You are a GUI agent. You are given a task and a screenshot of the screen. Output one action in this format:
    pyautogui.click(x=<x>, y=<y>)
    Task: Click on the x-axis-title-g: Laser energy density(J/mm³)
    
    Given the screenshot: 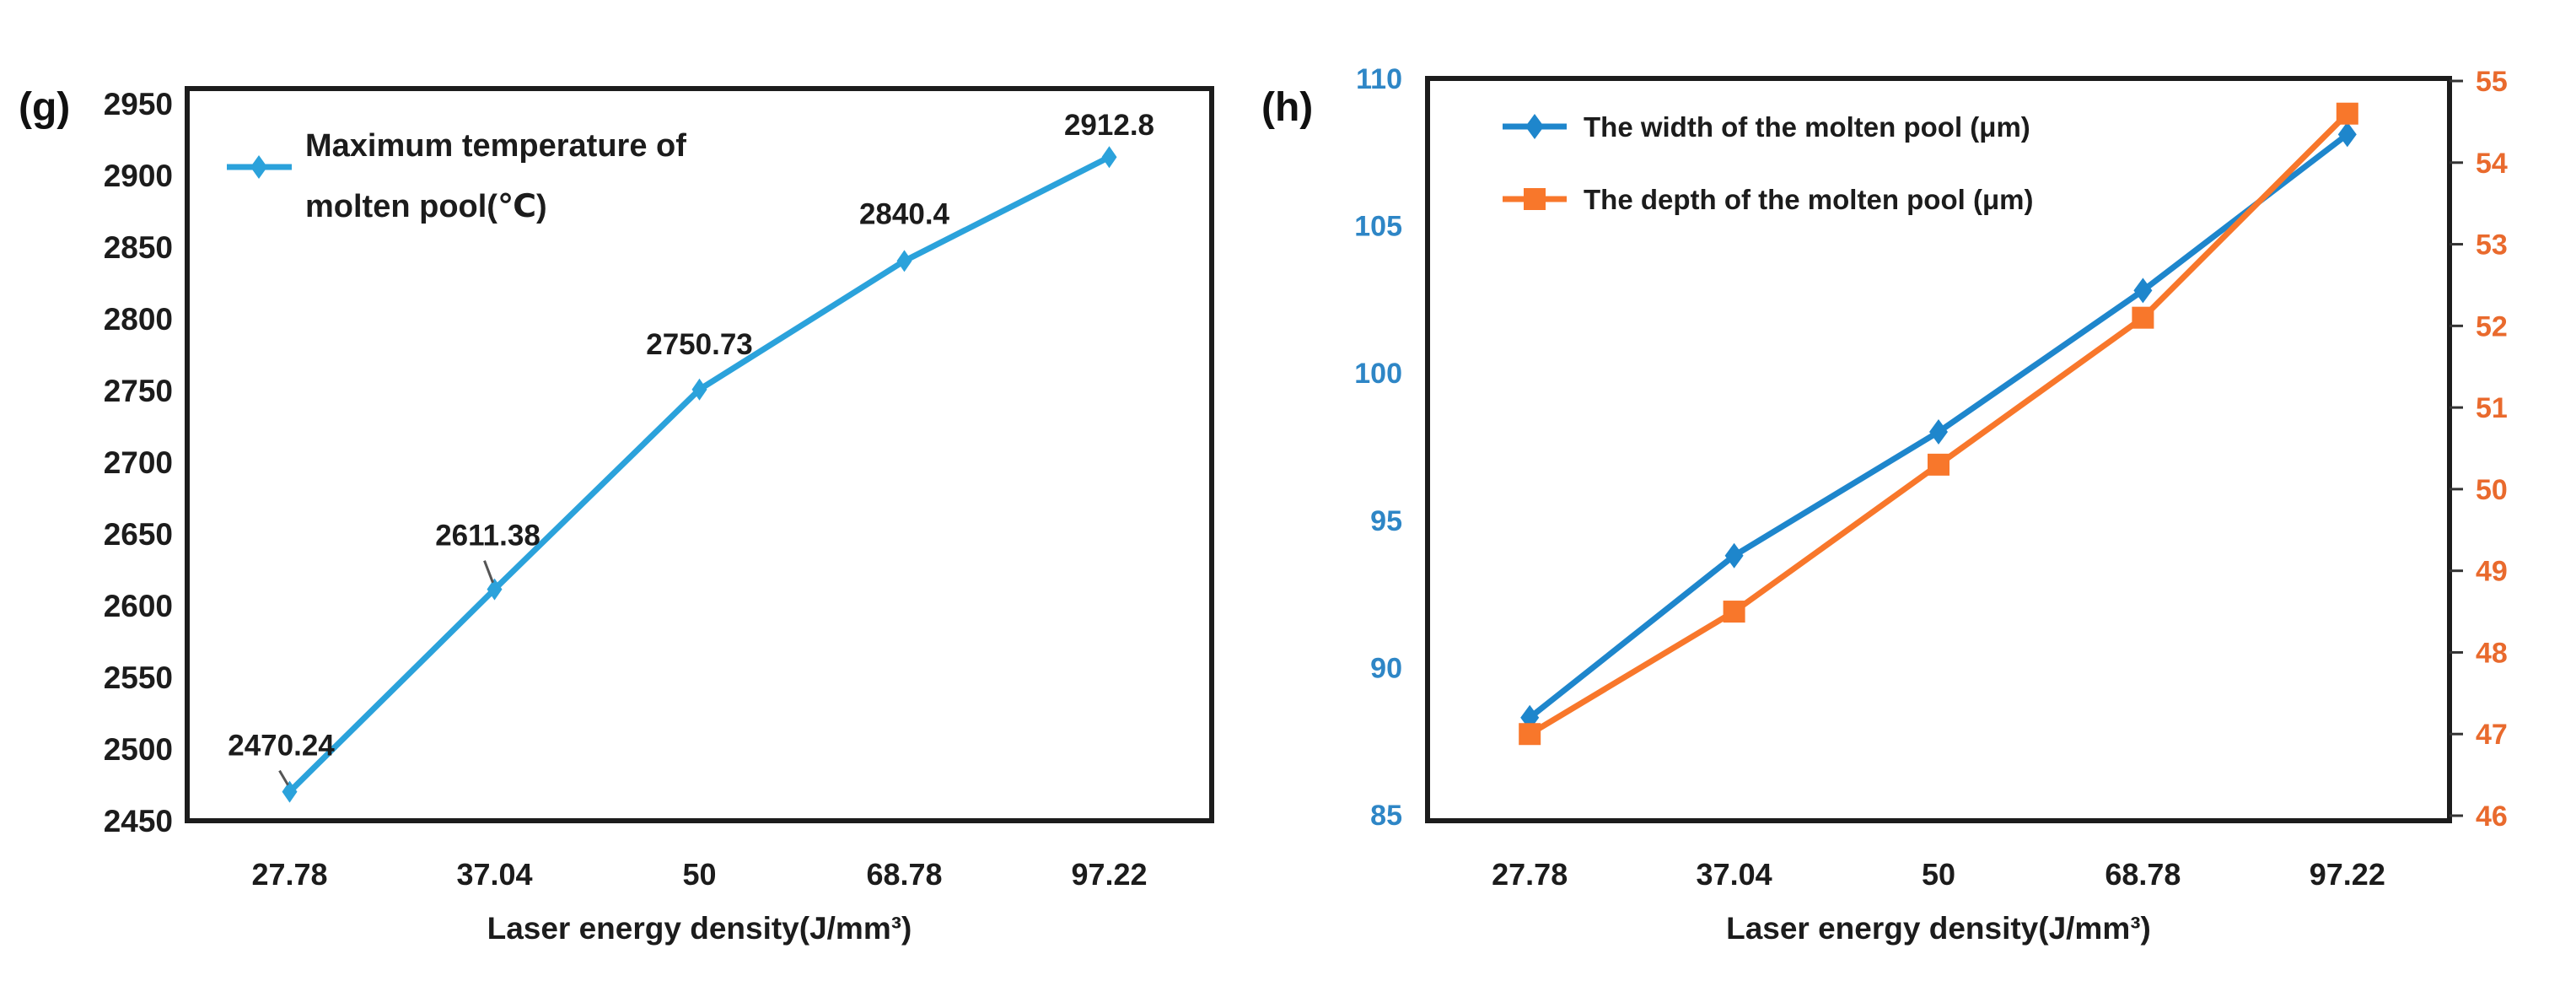 What is the action you would take?
    pyautogui.click(x=699, y=928)
    